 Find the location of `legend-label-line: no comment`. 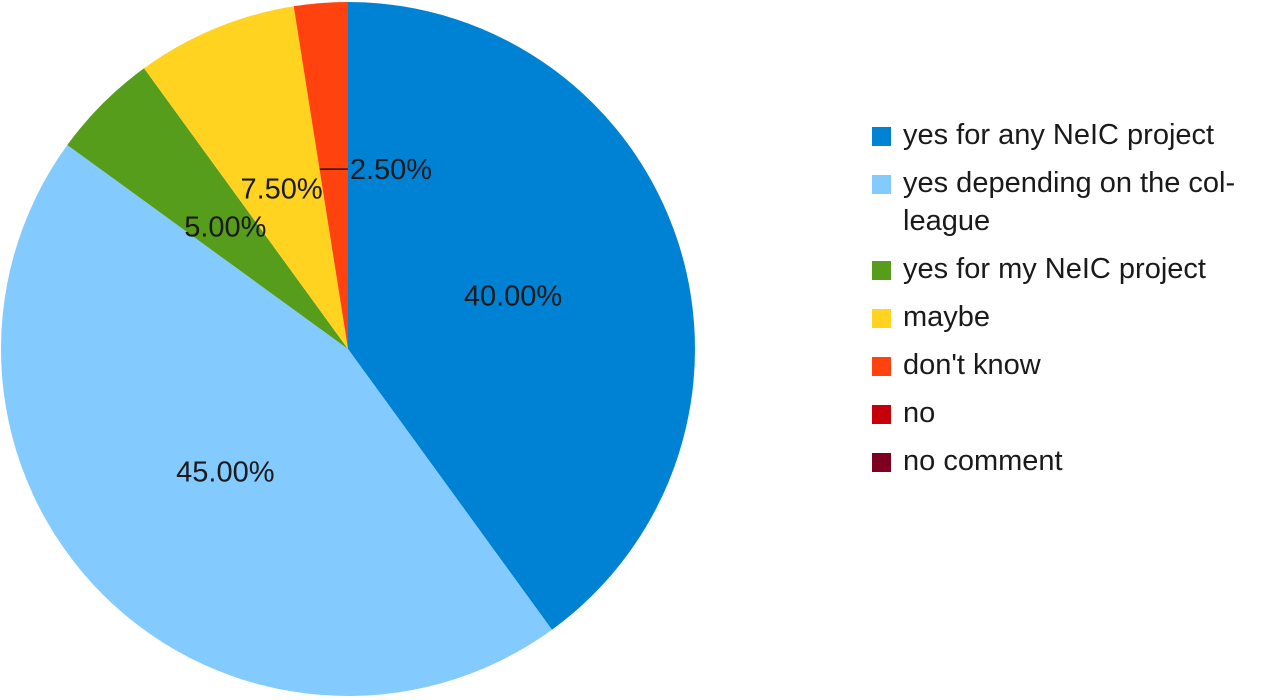

legend-label-line: no comment is located at coordinates (983, 461).